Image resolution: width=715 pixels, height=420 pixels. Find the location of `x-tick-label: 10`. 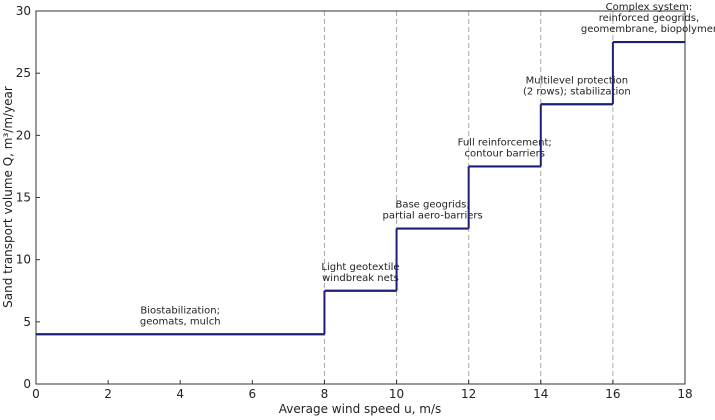

x-tick-label: 10 is located at coordinates (396, 394).